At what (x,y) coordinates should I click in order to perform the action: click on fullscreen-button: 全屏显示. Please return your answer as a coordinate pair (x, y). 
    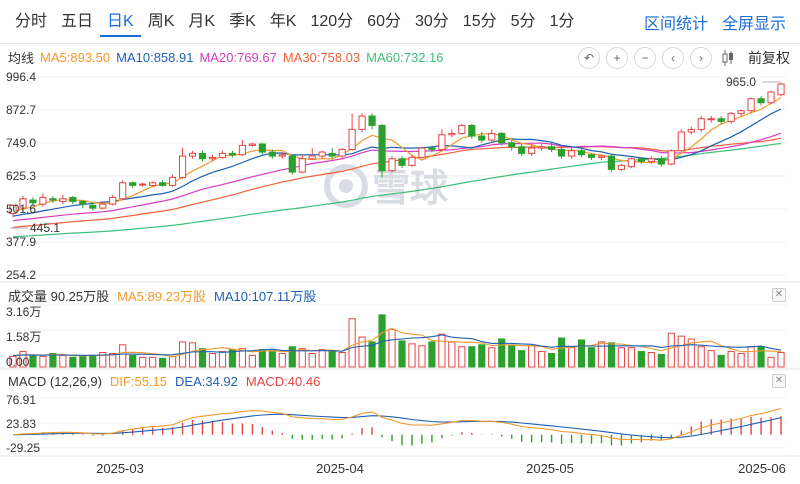
    Looking at the image, I should click on (753, 24).